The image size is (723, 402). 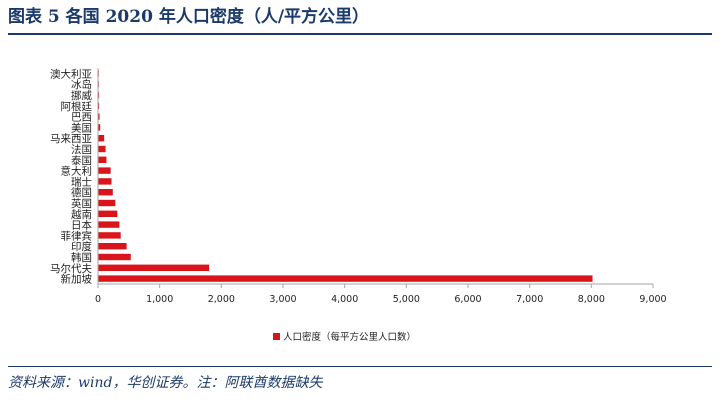 I want to click on x-tick-label: 3,000, so click(x=282, y=299).